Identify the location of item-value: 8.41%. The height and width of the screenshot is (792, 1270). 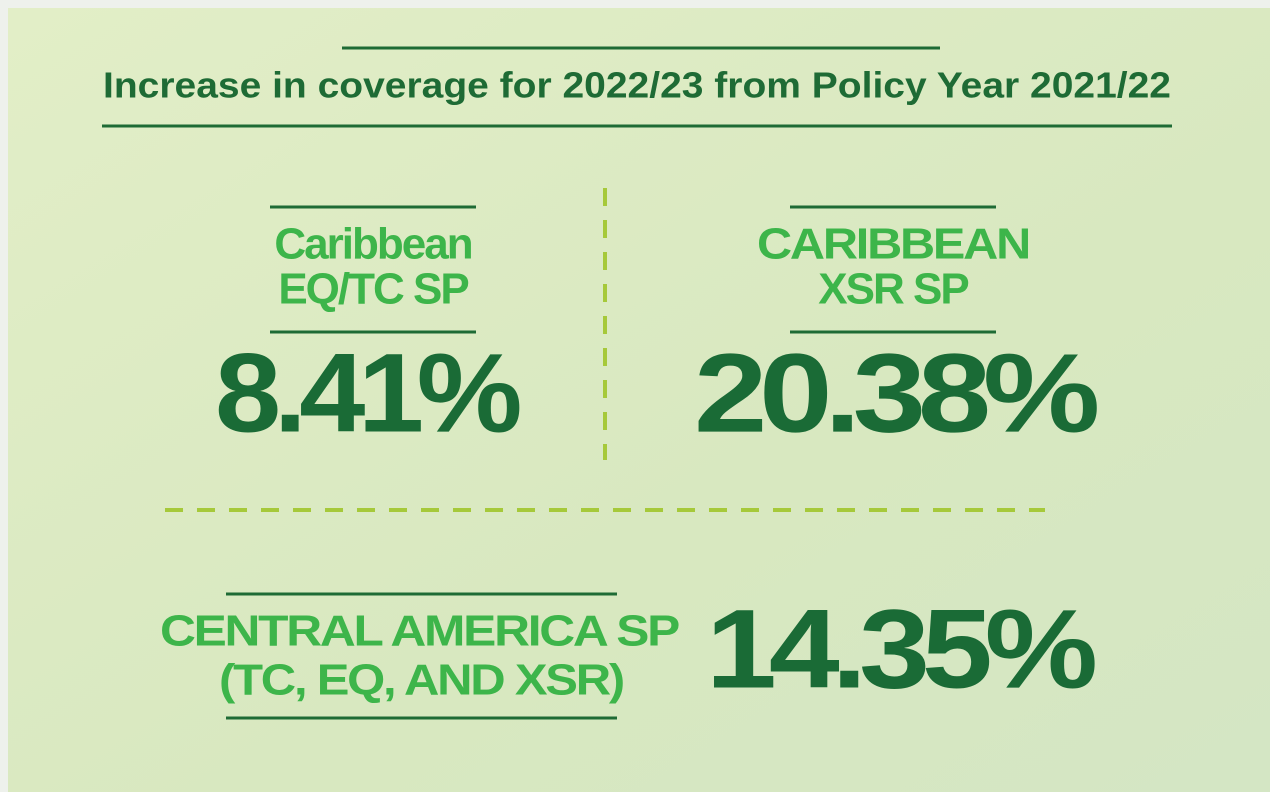
(367, 393).